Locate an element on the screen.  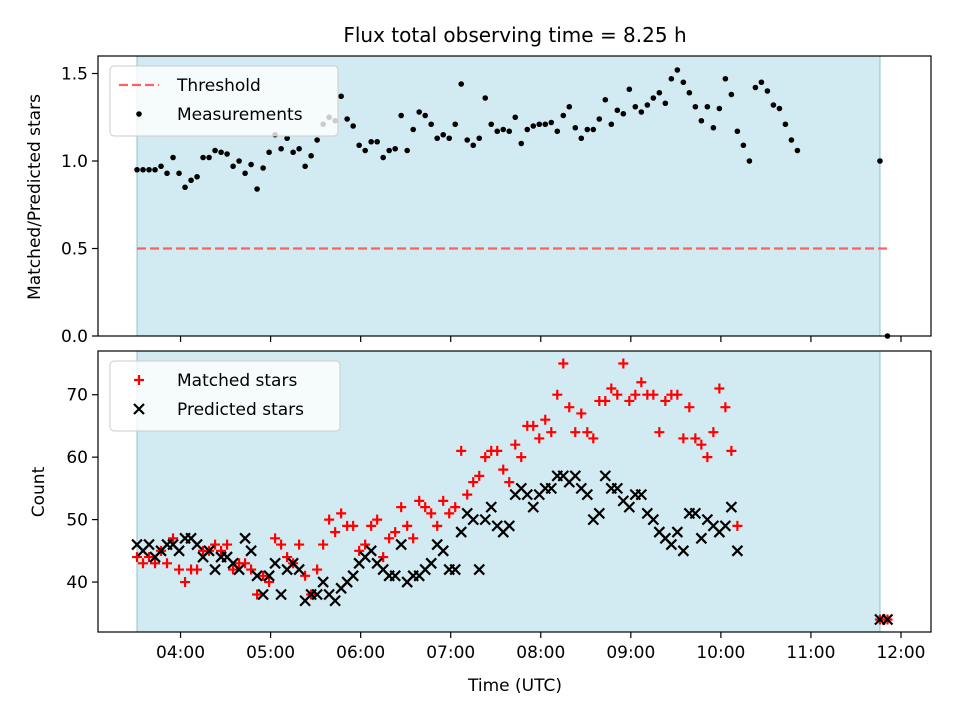
legend-handle-measurements is located at coordinates (139, 114).